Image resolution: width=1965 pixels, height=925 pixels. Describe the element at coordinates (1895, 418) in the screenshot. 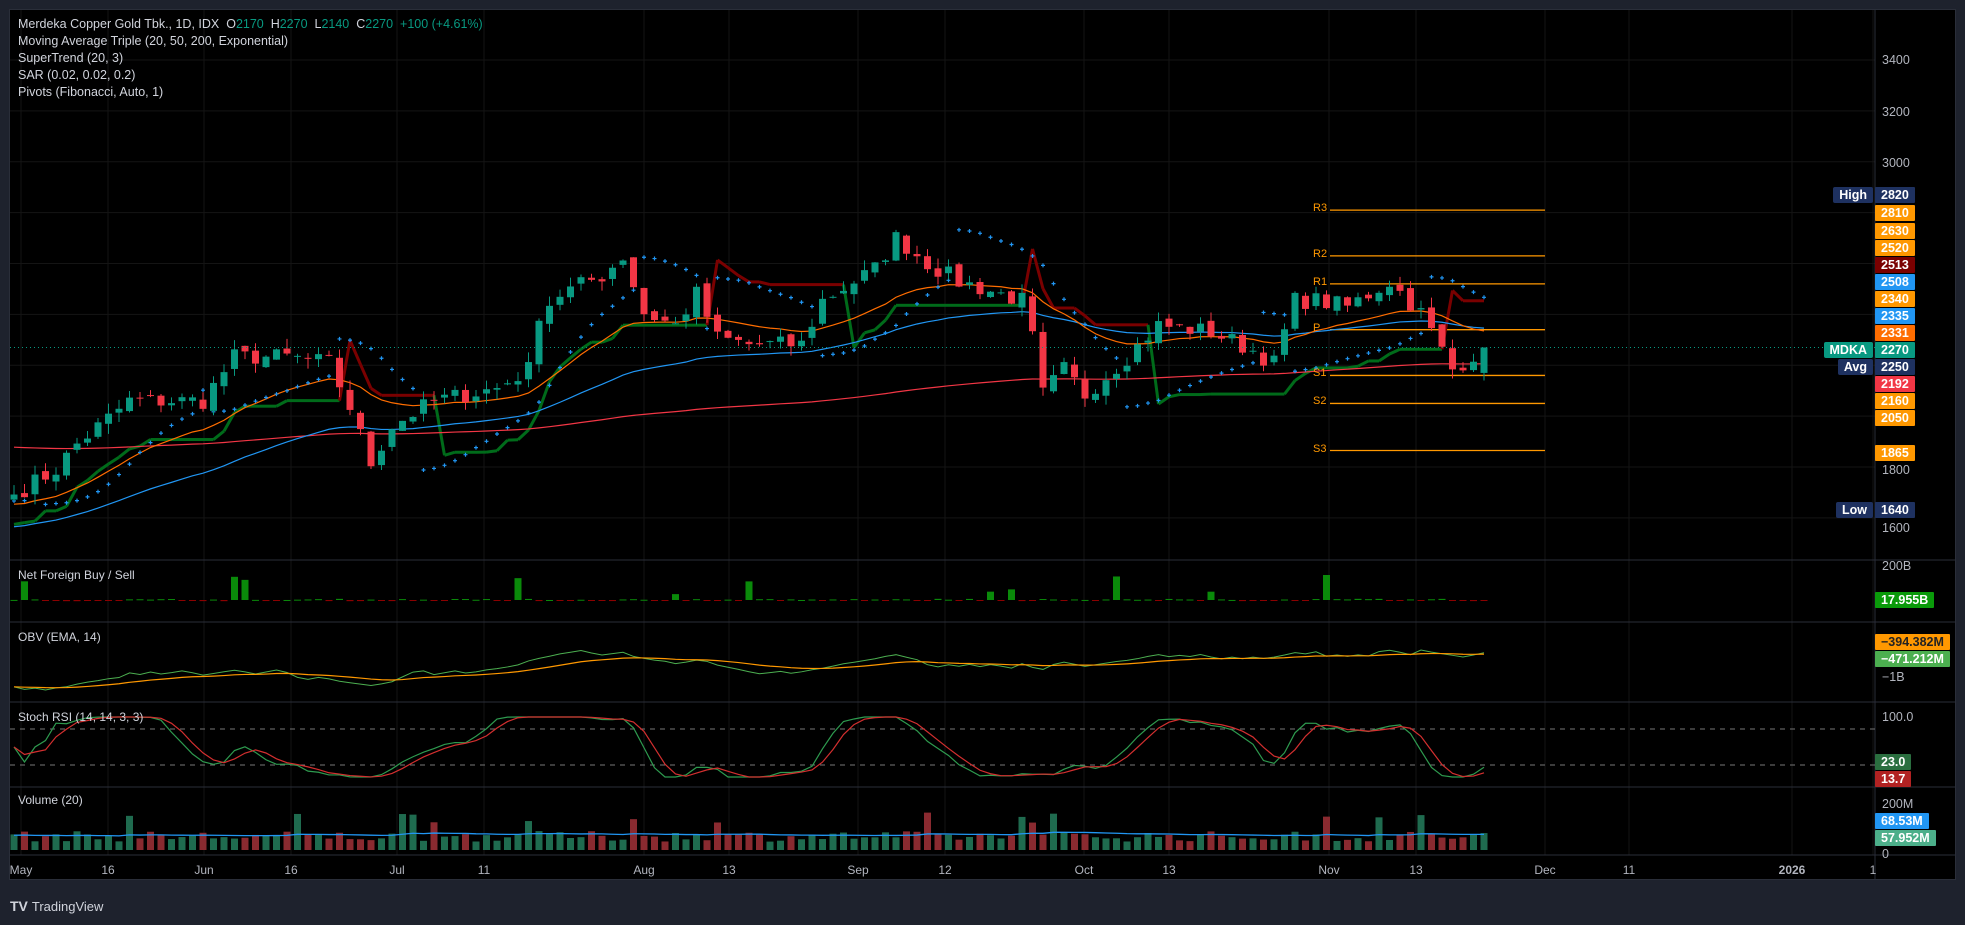

I see `price-badge: 2050` at that location.